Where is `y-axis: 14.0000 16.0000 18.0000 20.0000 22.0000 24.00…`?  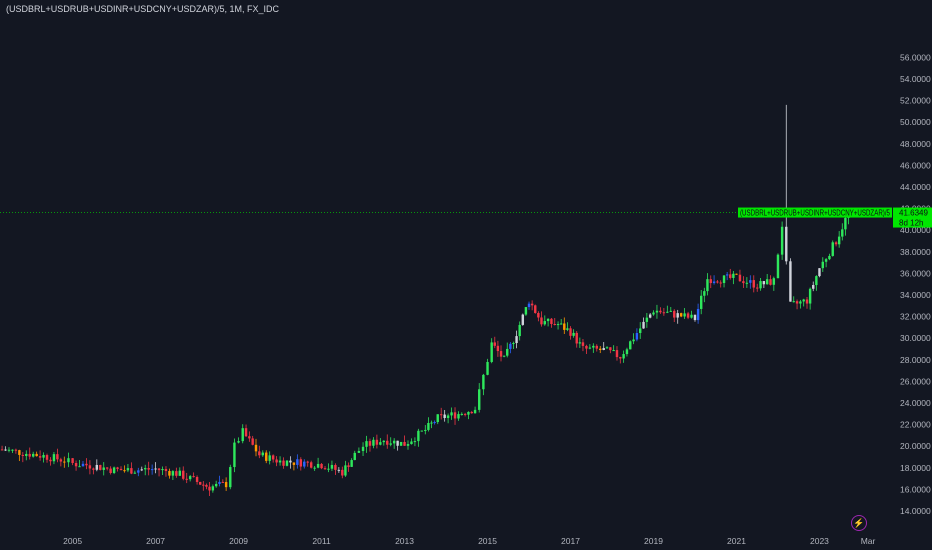
y-axis: 14.0000 16.0000 18.0000 20.0000 22.0000 24.00… is located at coordinates (915, 284).